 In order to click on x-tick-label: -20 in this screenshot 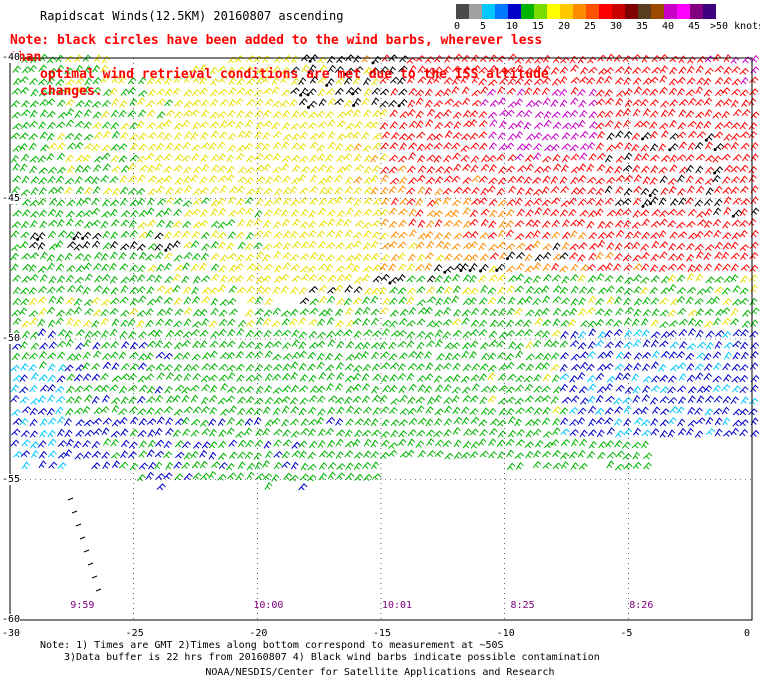, I will do `click(258, 633)`.